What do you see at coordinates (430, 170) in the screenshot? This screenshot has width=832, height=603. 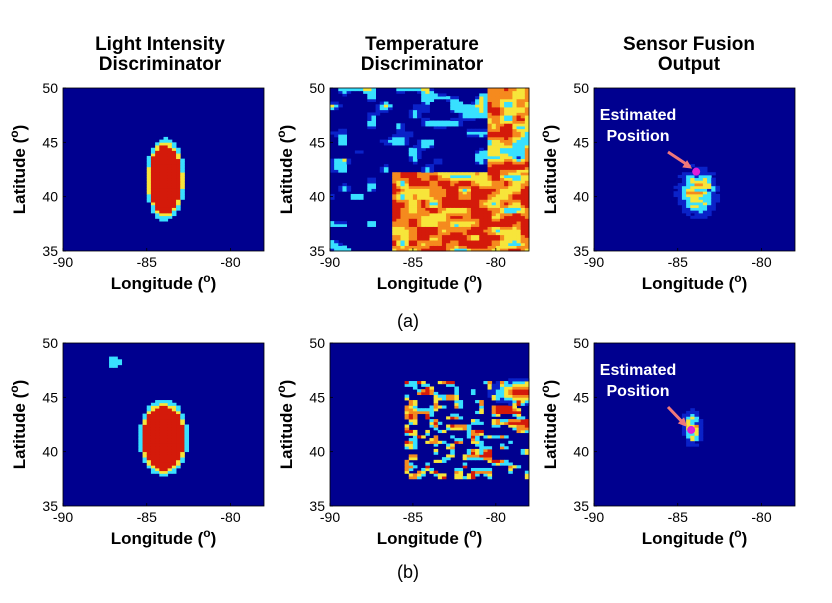 I see `heatmap-cells` at bounding box center [430, 170].